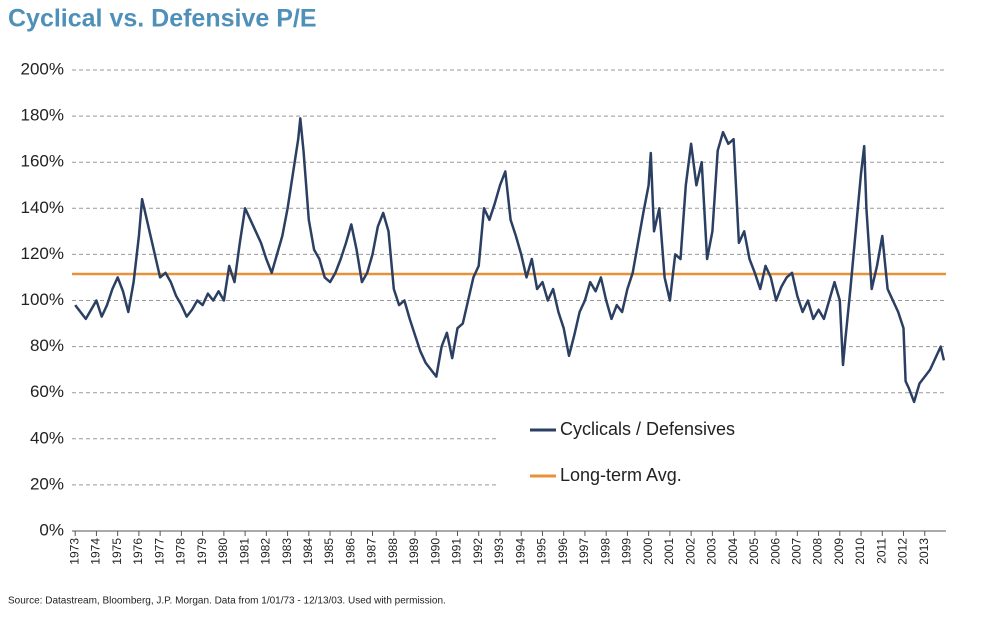  I want to click on y-tick-label: 80%, so click(47, 345).